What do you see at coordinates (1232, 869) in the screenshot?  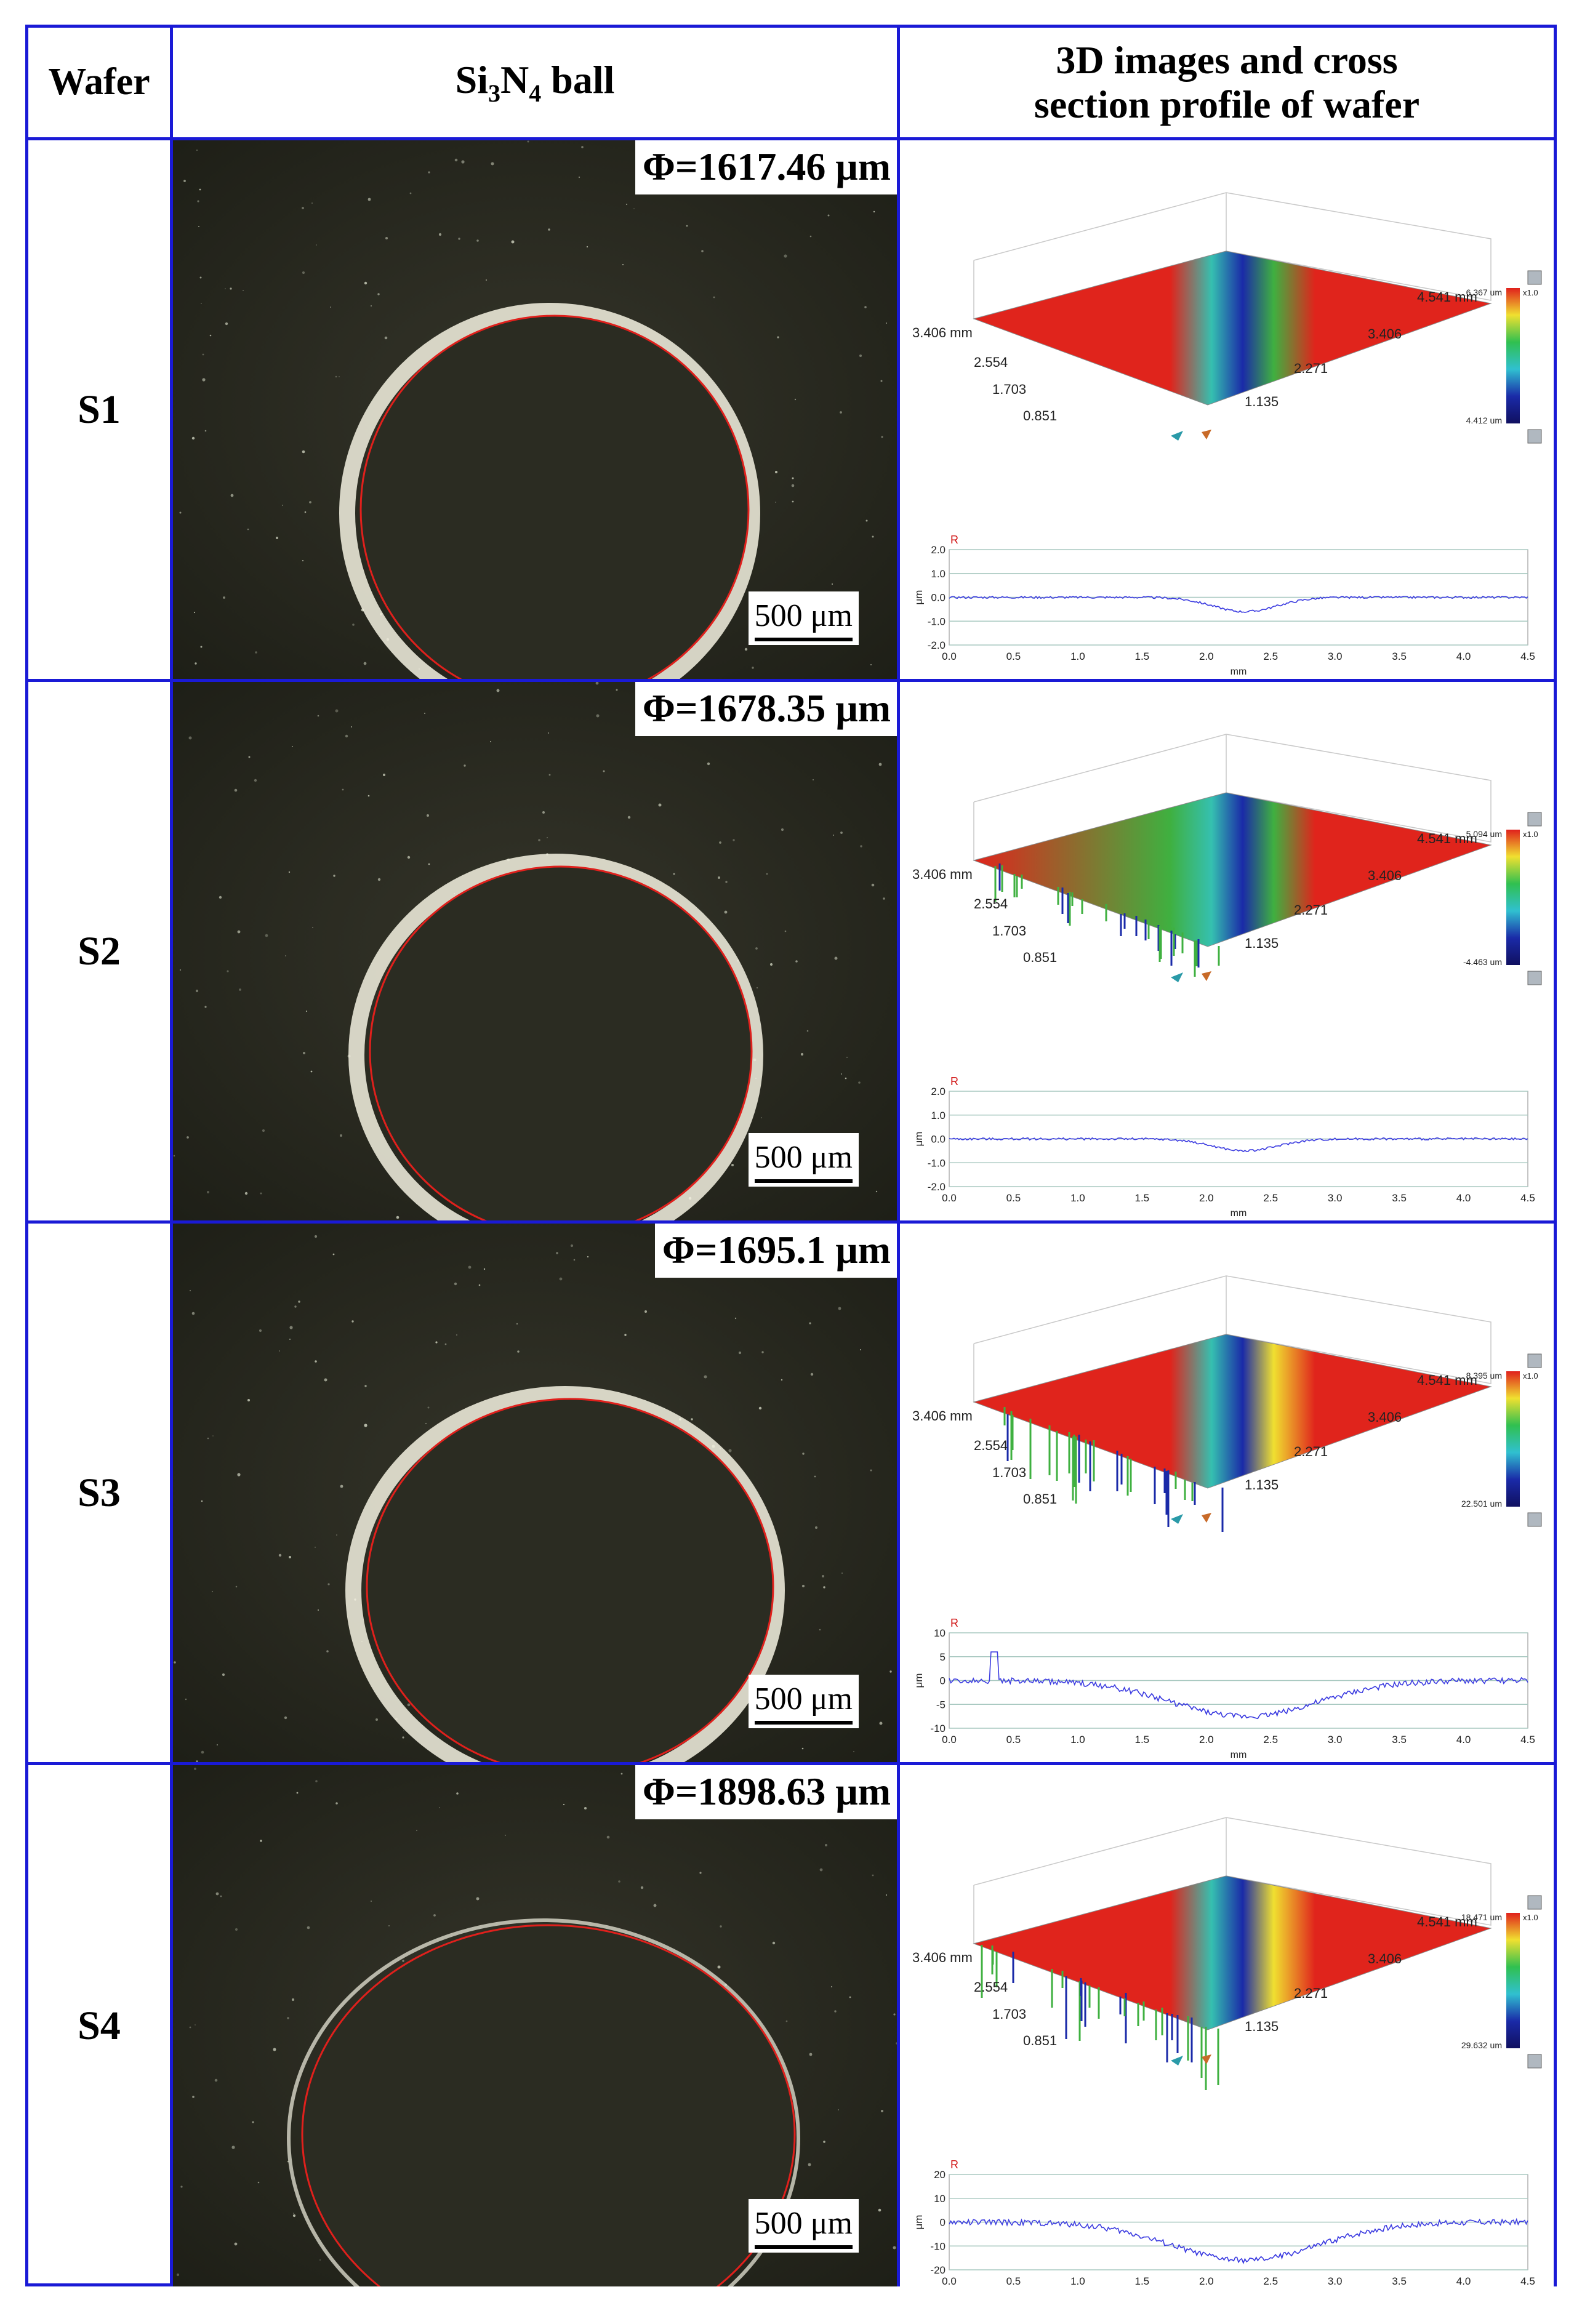 I see `surface-mesh` at bounding box center [1232, 869].